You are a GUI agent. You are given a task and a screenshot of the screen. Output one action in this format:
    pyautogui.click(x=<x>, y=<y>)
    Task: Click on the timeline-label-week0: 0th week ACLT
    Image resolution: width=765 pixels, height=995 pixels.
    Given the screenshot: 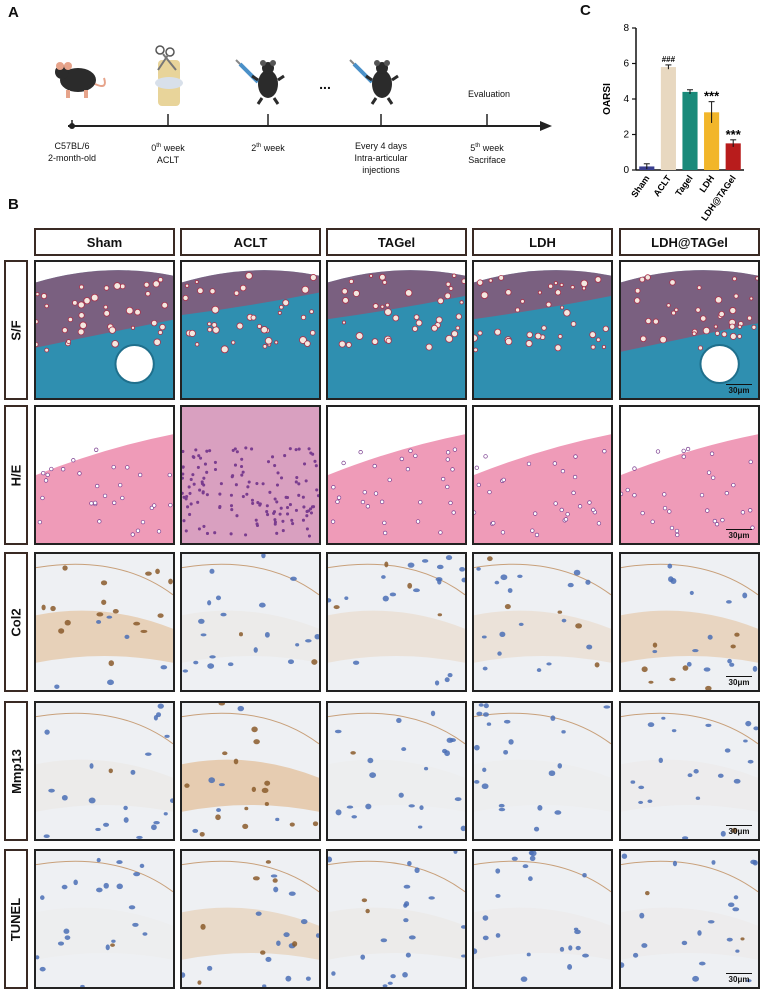 What is the action you would take?
    pyautogui.click(x=168, y=154)
    